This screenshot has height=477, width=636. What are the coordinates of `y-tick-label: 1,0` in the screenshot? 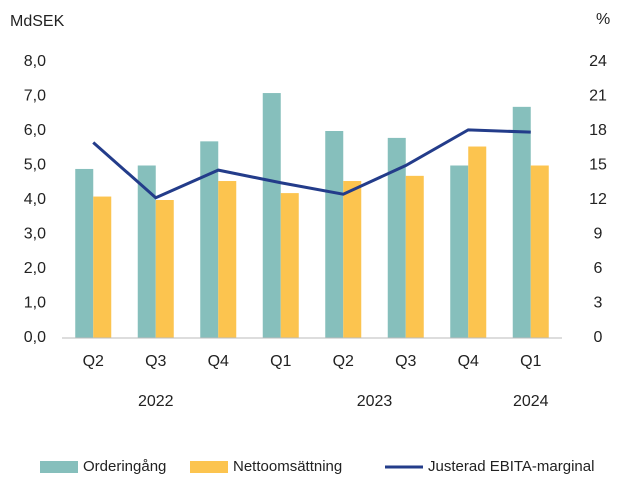 It's located at (35, 303).